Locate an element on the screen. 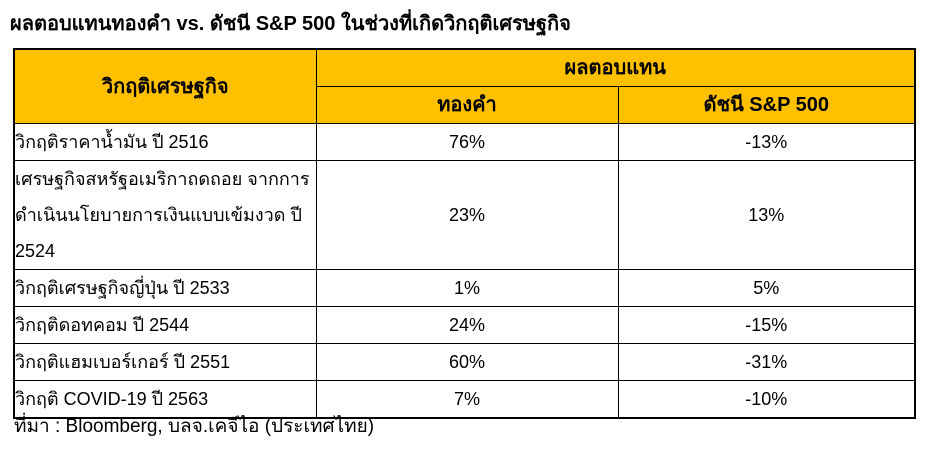 Image resolution: width=925 pixels, height=449 pixels. gold-return-cell: 76% is located at coordinates (467, 142).